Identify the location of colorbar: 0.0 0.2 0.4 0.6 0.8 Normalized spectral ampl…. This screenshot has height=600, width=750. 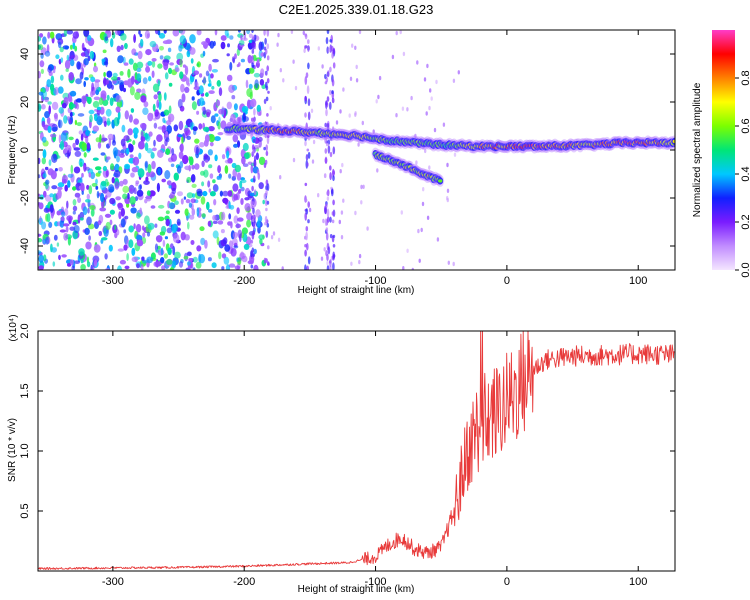
(721, 154).